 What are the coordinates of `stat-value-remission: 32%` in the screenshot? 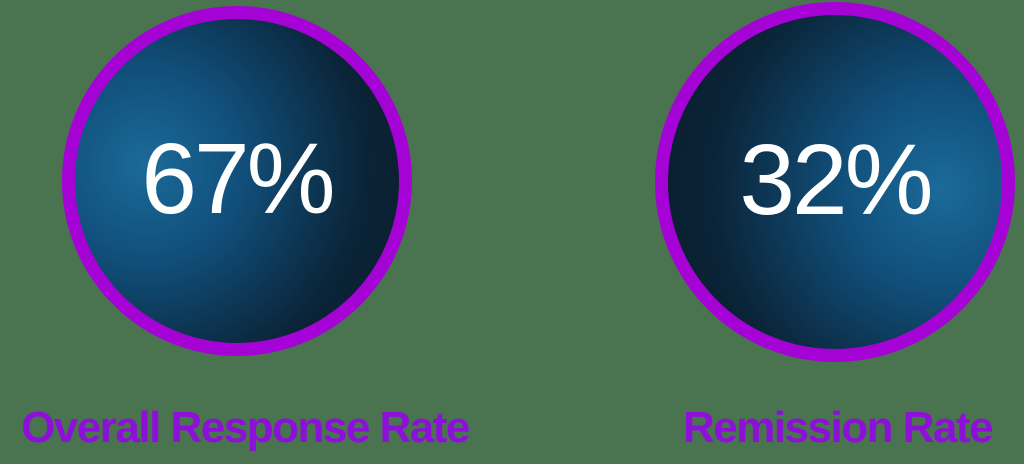 It's located at (836, 180).